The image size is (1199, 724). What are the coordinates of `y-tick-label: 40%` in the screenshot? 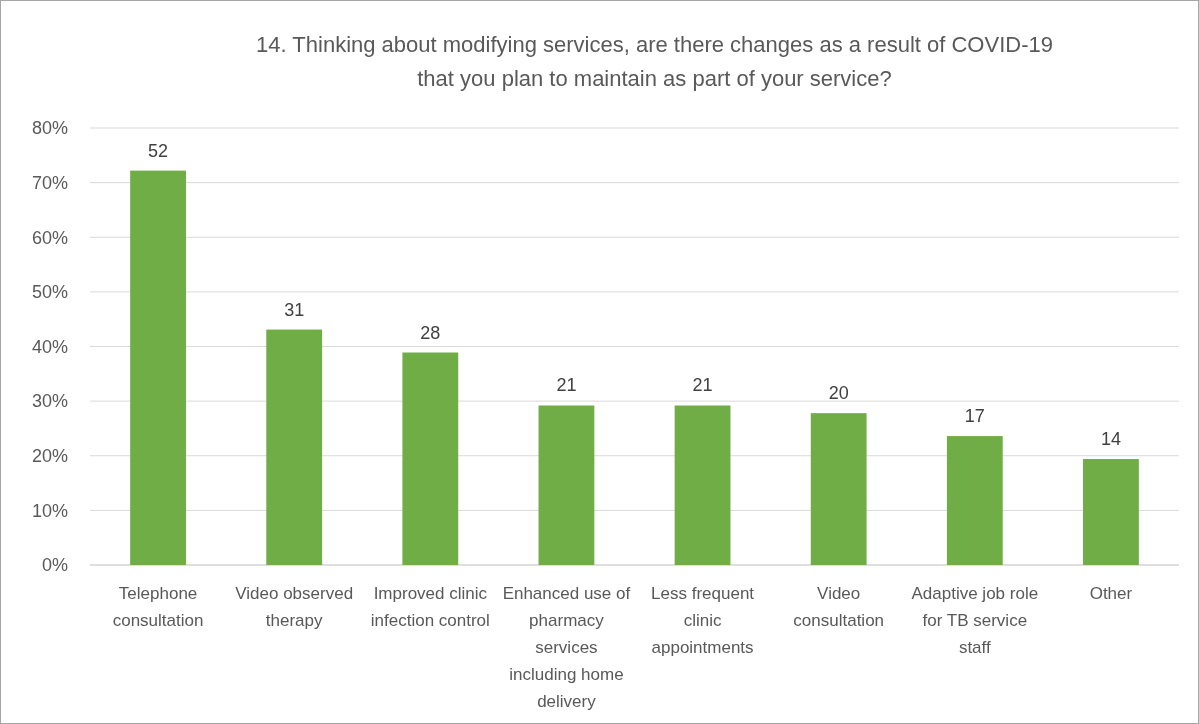 It's located at (49, 346).